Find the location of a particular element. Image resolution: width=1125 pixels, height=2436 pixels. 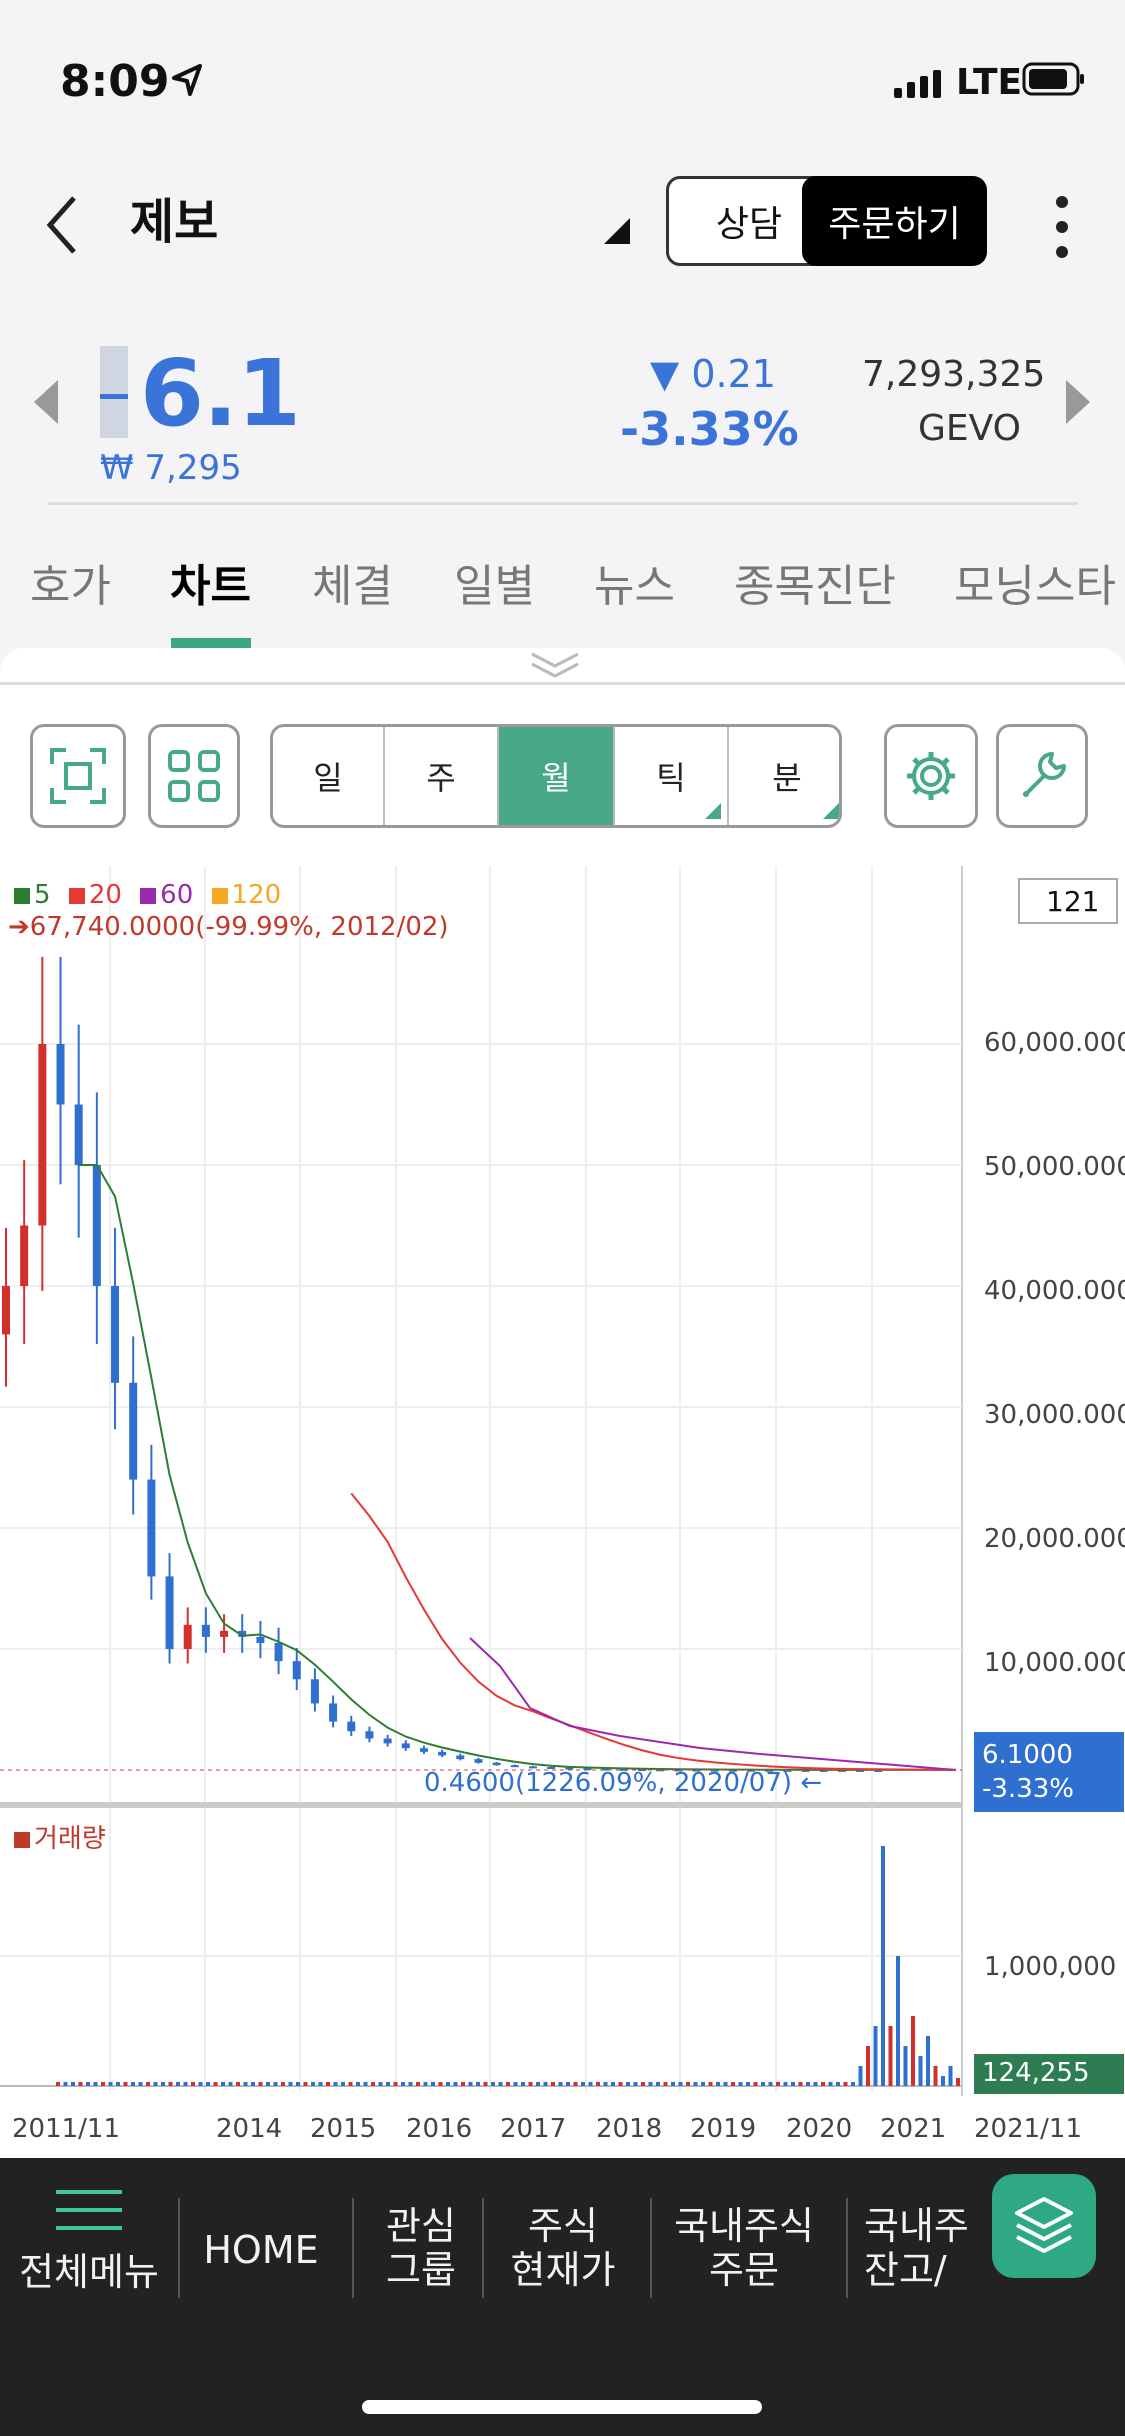

nav-all-menu: 전체메뉴 is located at coordinates (89, 2272).